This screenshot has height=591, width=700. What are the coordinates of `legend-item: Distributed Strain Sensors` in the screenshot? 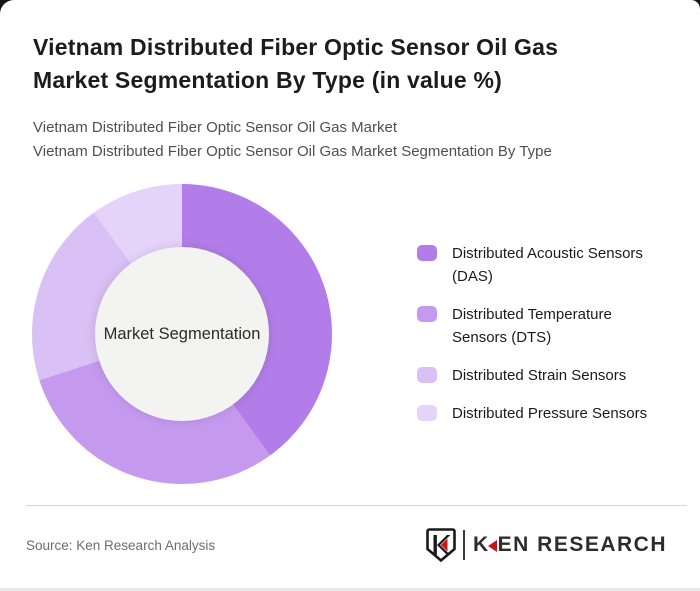 It's located at (542, 375).